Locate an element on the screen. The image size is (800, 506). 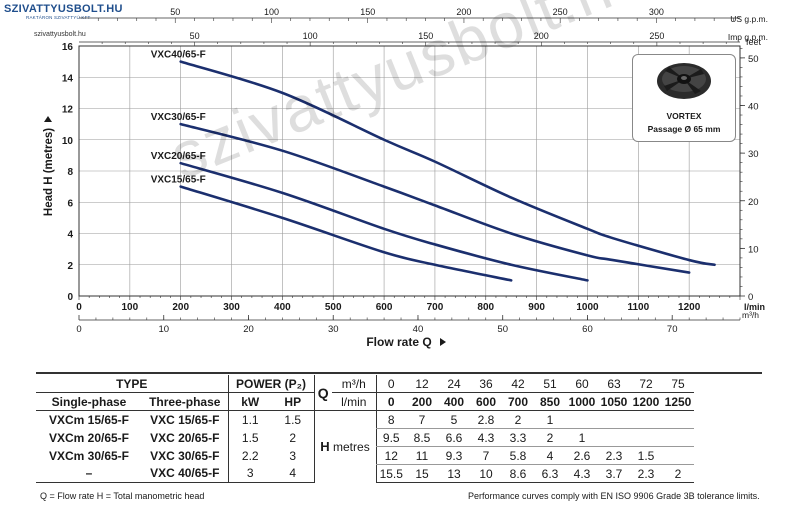
h-cell: 4.3 is located at coordinates (582, 473).